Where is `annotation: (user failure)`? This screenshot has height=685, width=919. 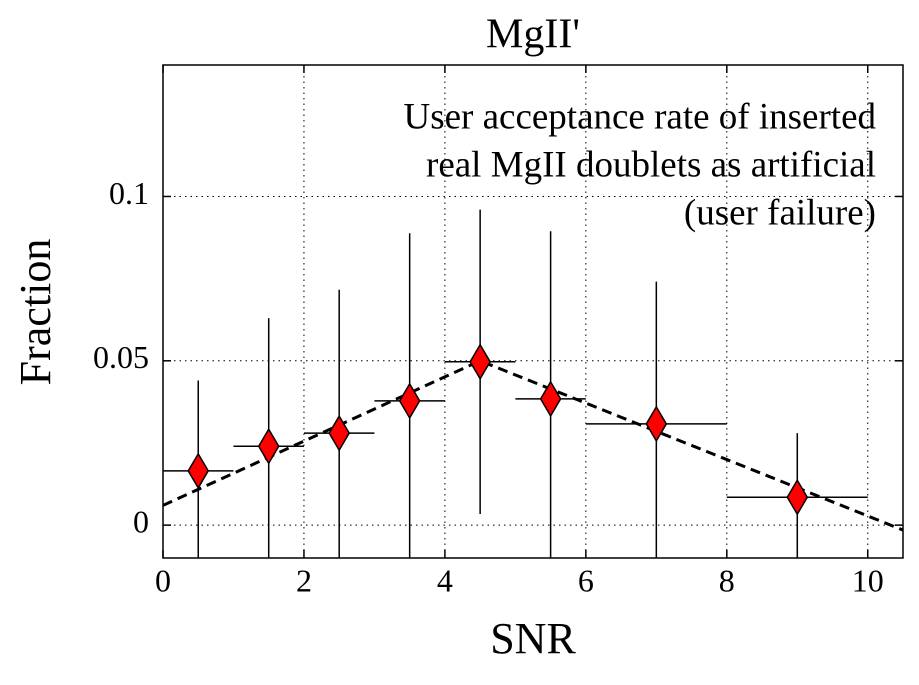 annotation: (user failure) is located at coordinates (780, 212).